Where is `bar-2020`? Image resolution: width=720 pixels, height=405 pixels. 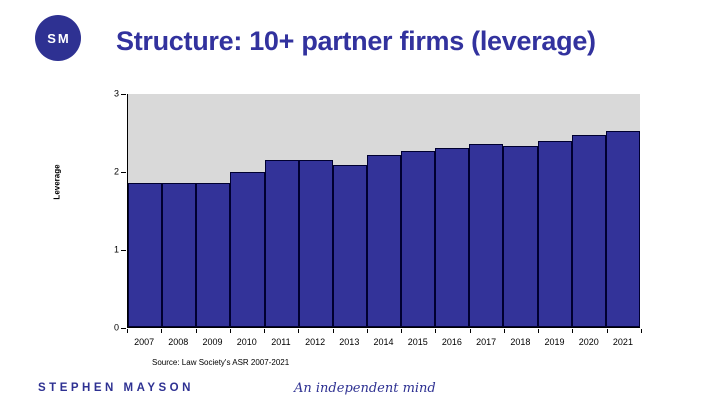 bar-2020 is located at coordinates (588, 231).